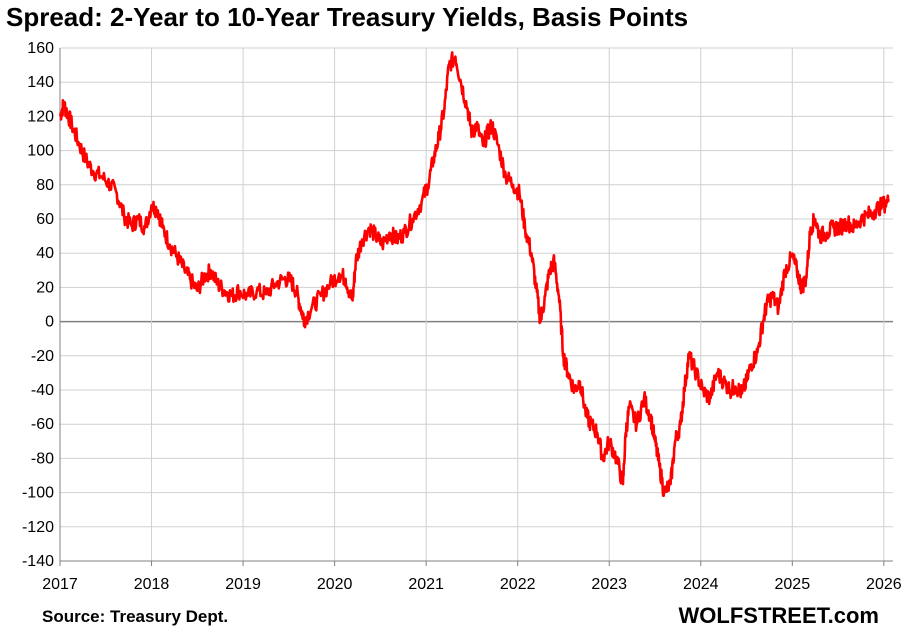 The image size is (913, 633). What do you see at coordinates (45, 219) in the screenshot?
I see `y-tick-label: 60` at bounding box center [45, 219].